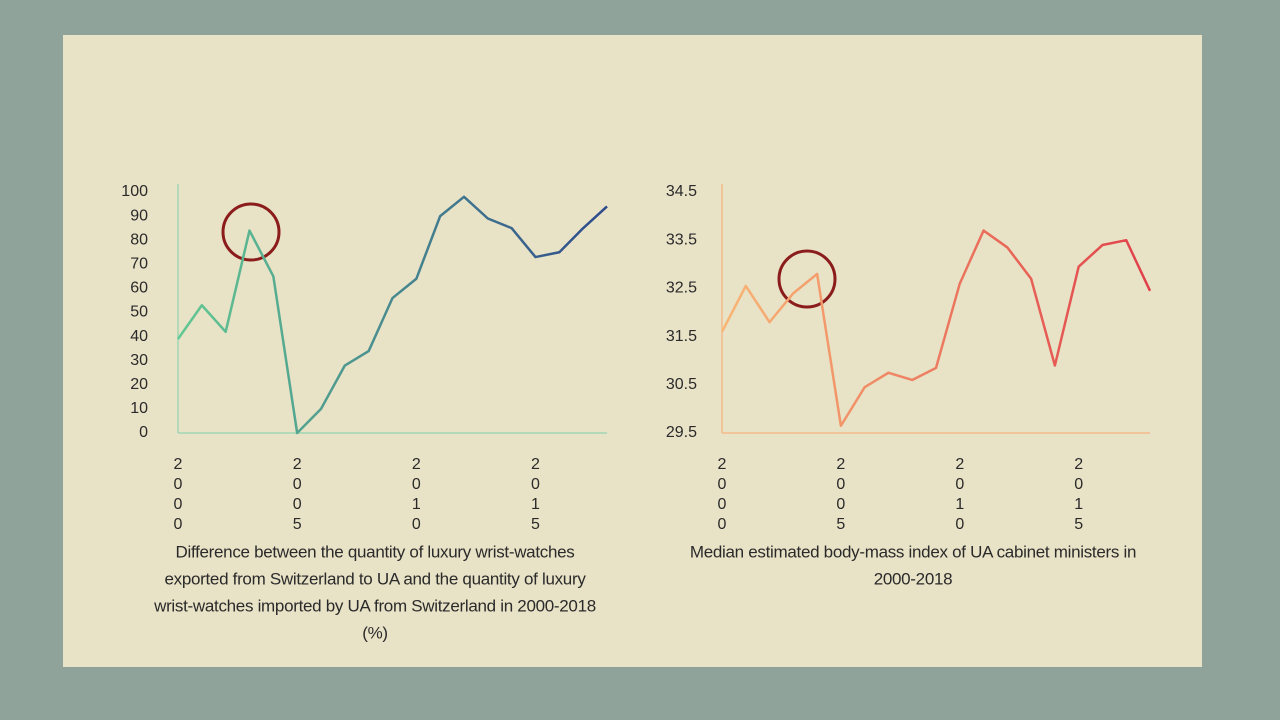 Image resolution: width=1280 pixels, height=720 pixels. I want to click on y-tick-label: 70, so click(139, 264).